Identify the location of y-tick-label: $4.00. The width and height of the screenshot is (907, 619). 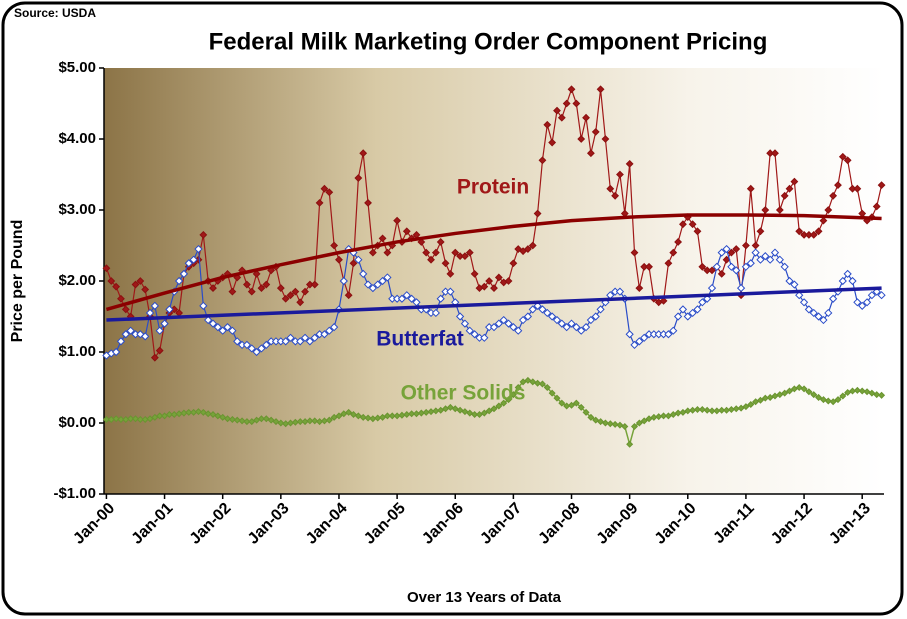
(77, 138).